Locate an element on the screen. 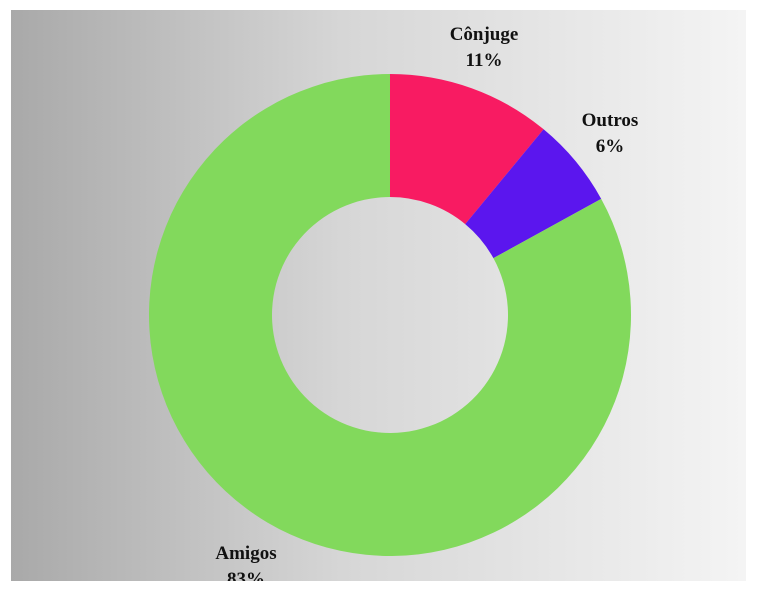 This screenshot has height=591, width=757. slice-label-amigos: Amigos is located at coordinates (245, 553).